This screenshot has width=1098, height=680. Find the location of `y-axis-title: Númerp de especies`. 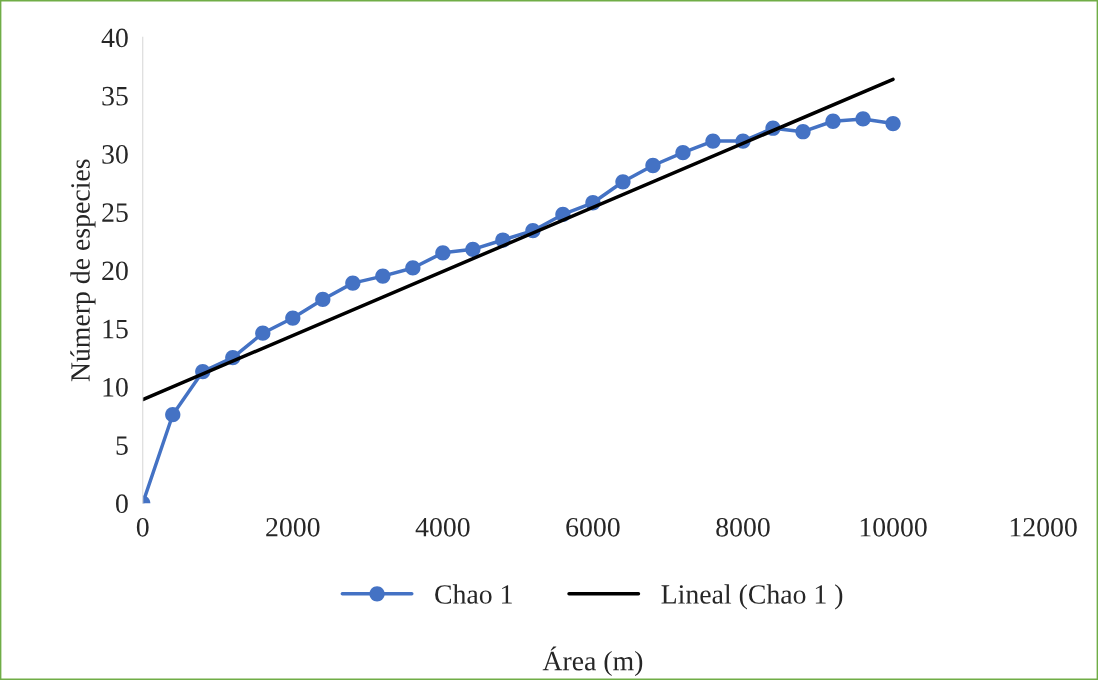

y-axis-title: Númerp de especies is located at coordinates (83, 270).